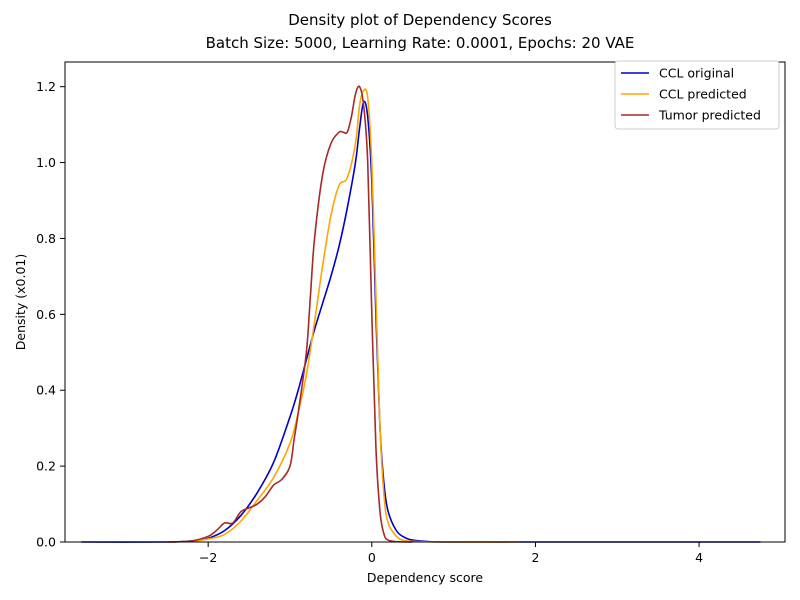 The width and height of the screenshot is (800, 600). What do you see at coordinates (709, 115) in the screenshot?
I see `legend-label: Tumor predicted` at bounding box center [709, 115].